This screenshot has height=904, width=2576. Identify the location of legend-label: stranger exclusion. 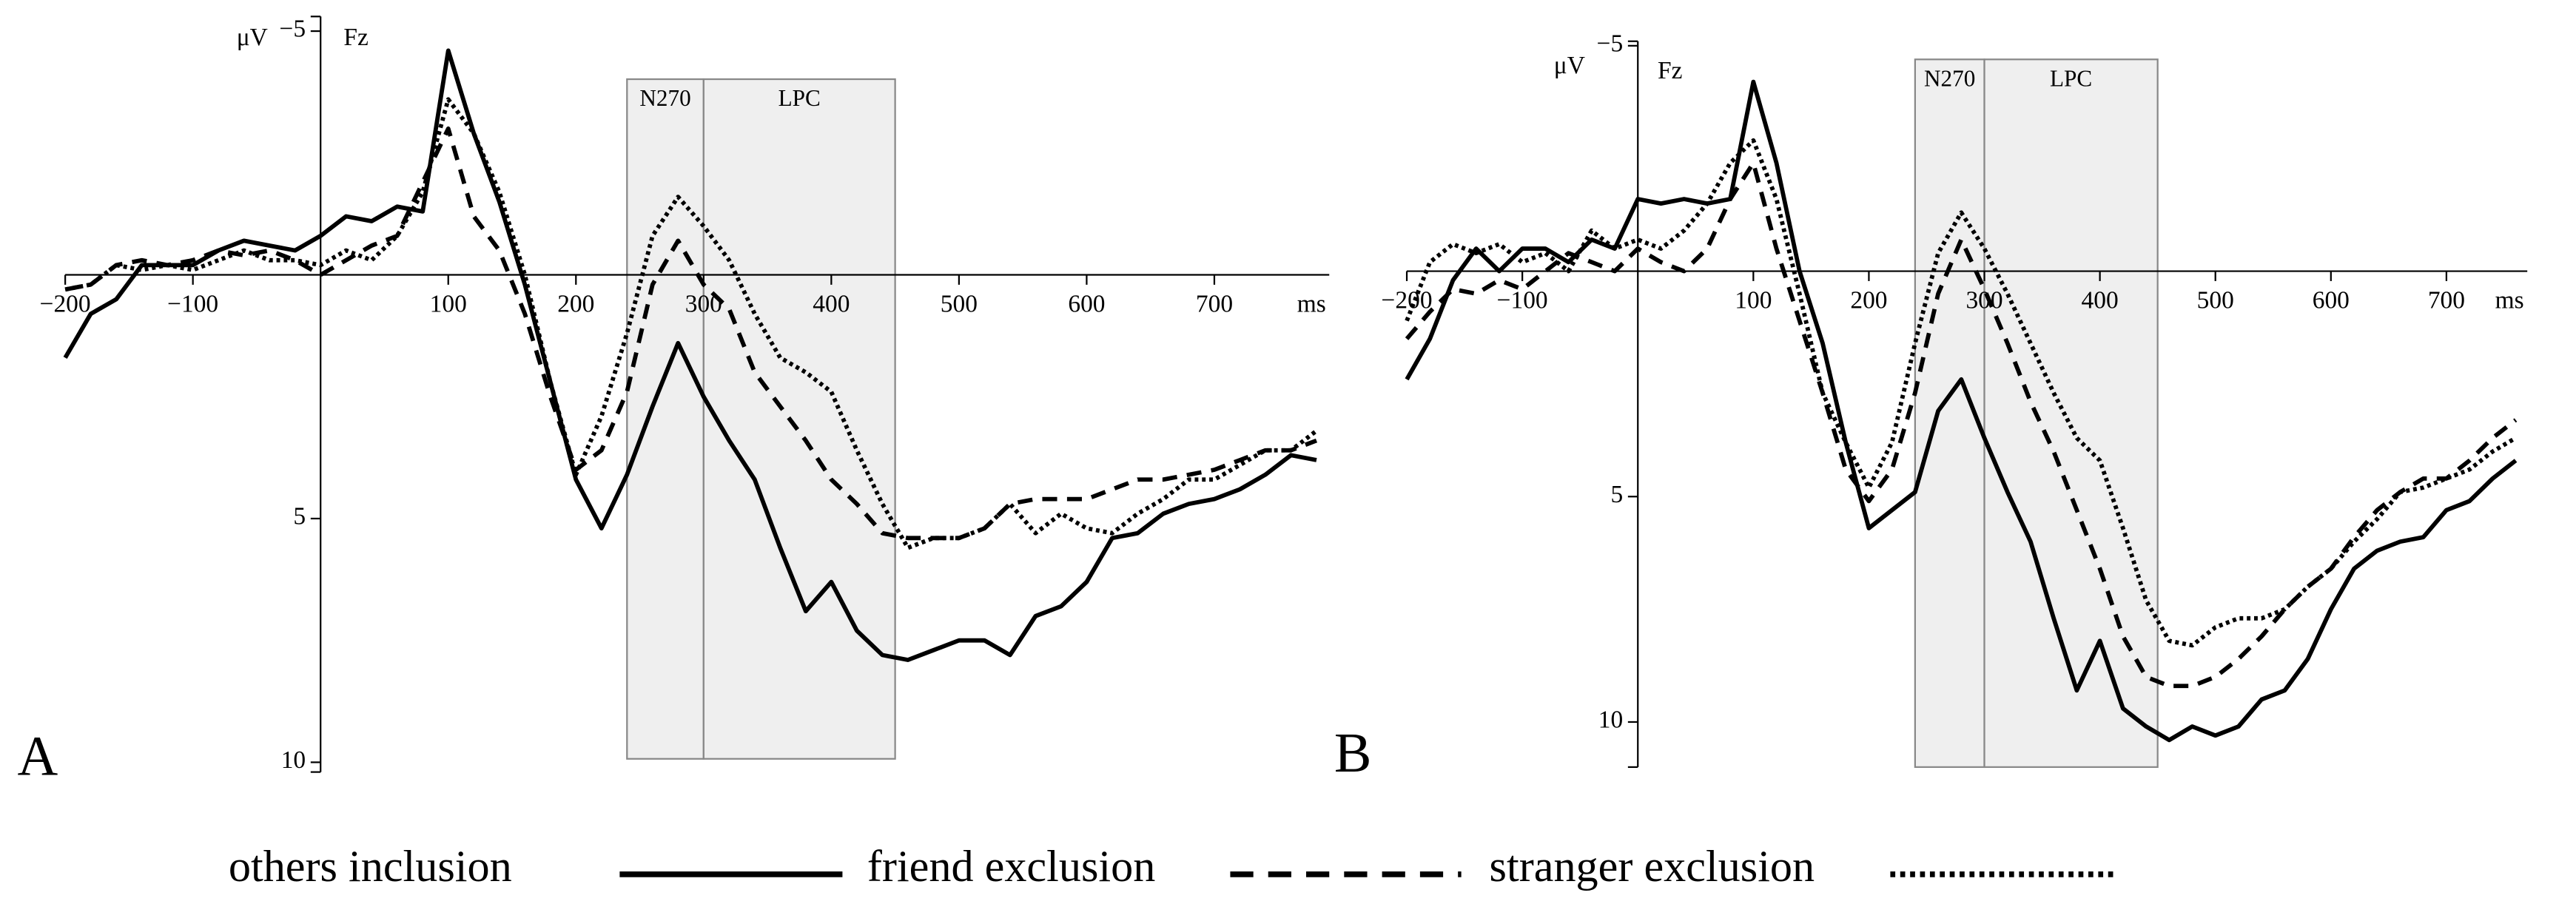
(1652, 866).